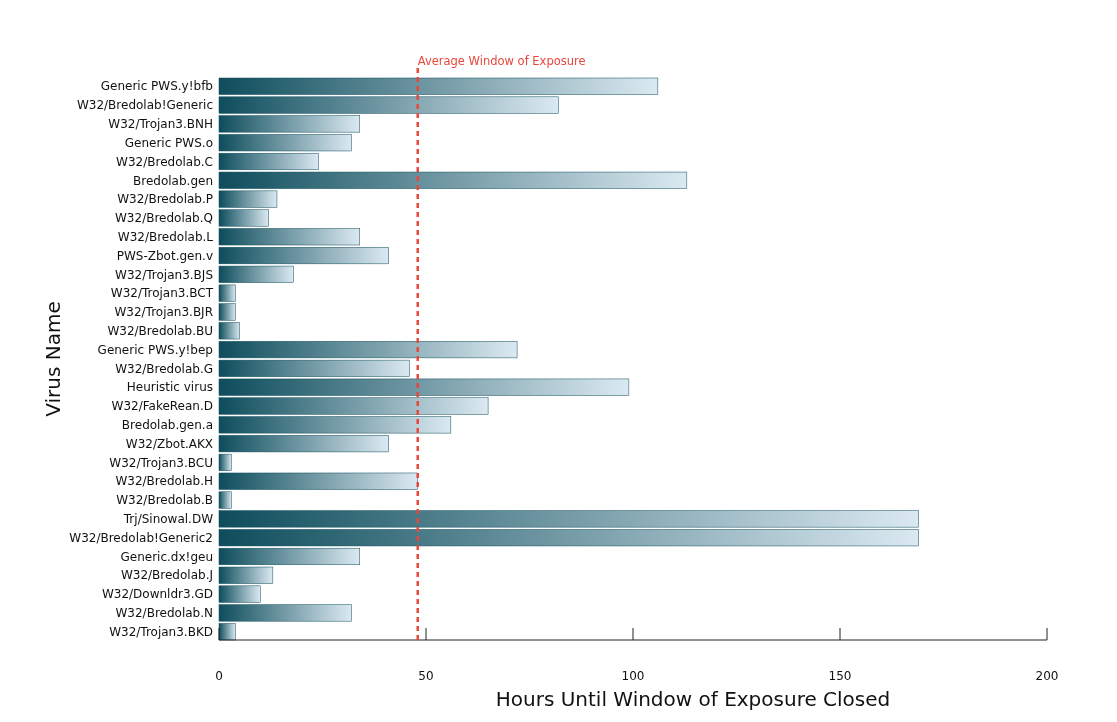 Image resolution: width=1117 pixels, height=722 pixels. Describe the element at coordinates (693, 699) in the screenshot. I see `x-axis-title: Hours Until Window of Exposure Closed` at that location.